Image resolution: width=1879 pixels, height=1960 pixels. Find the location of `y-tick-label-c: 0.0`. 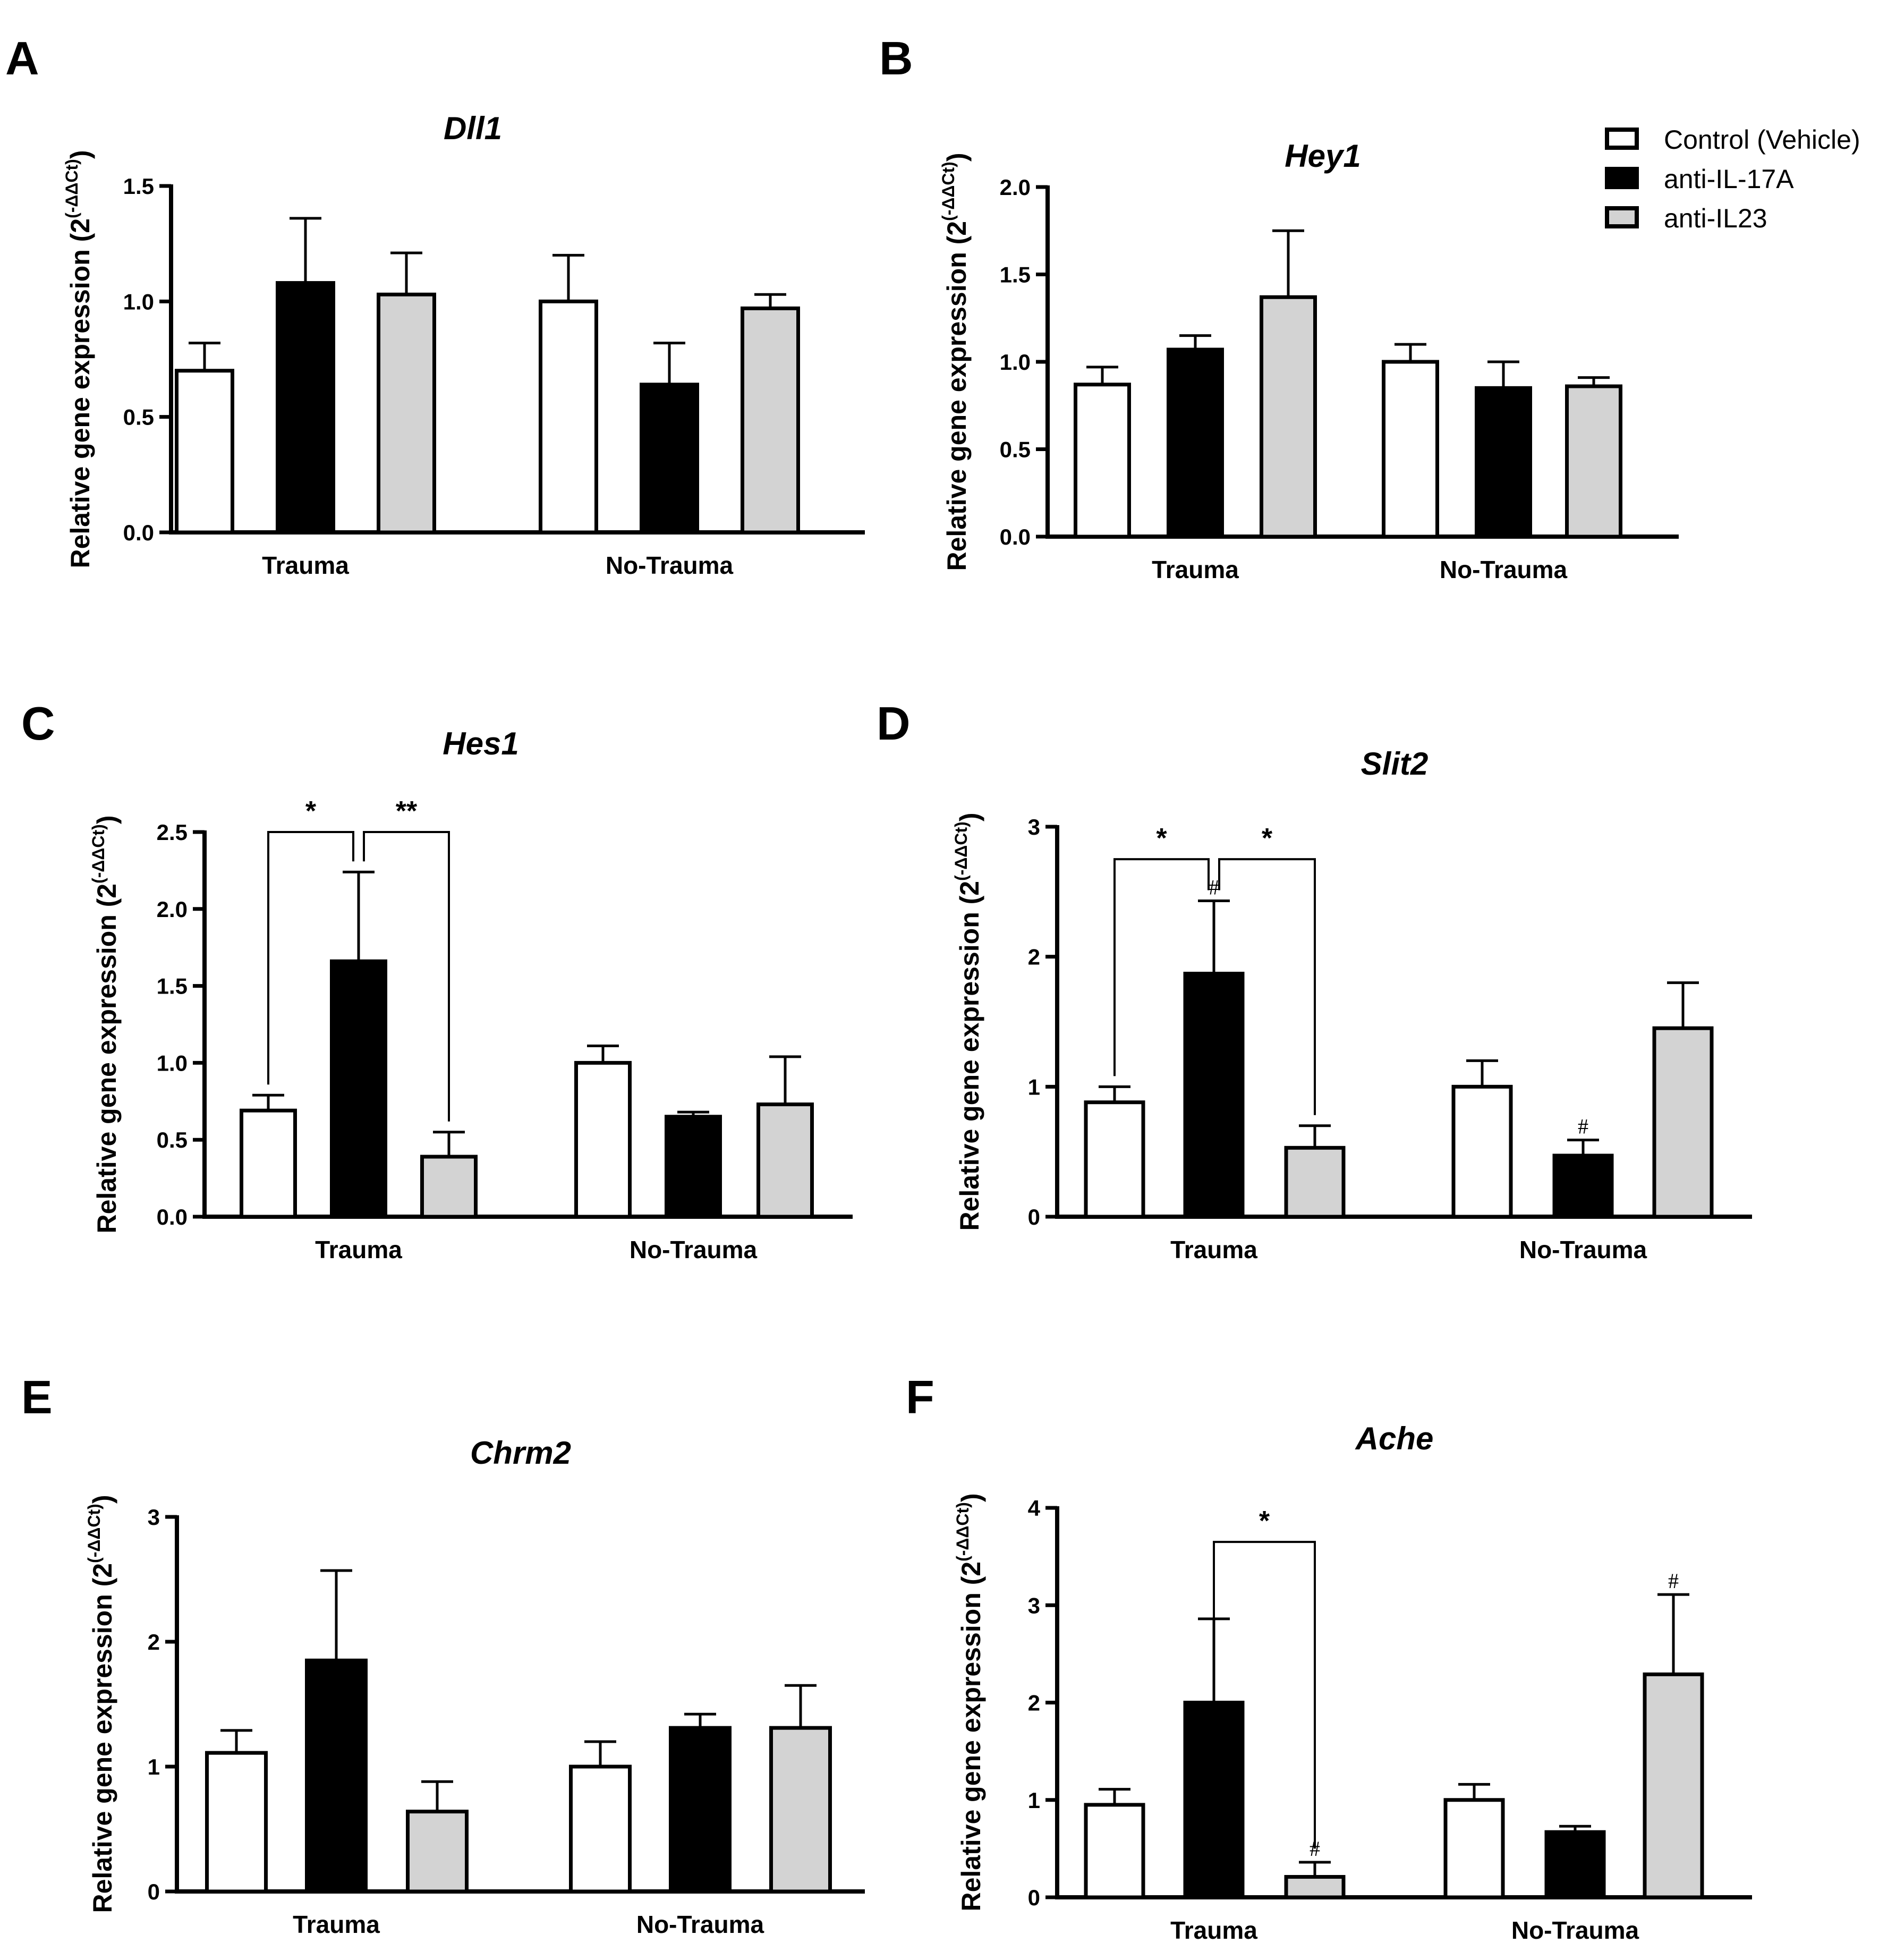

y-tick-label-c: 0.0 is located at coordinates (173, 1216).